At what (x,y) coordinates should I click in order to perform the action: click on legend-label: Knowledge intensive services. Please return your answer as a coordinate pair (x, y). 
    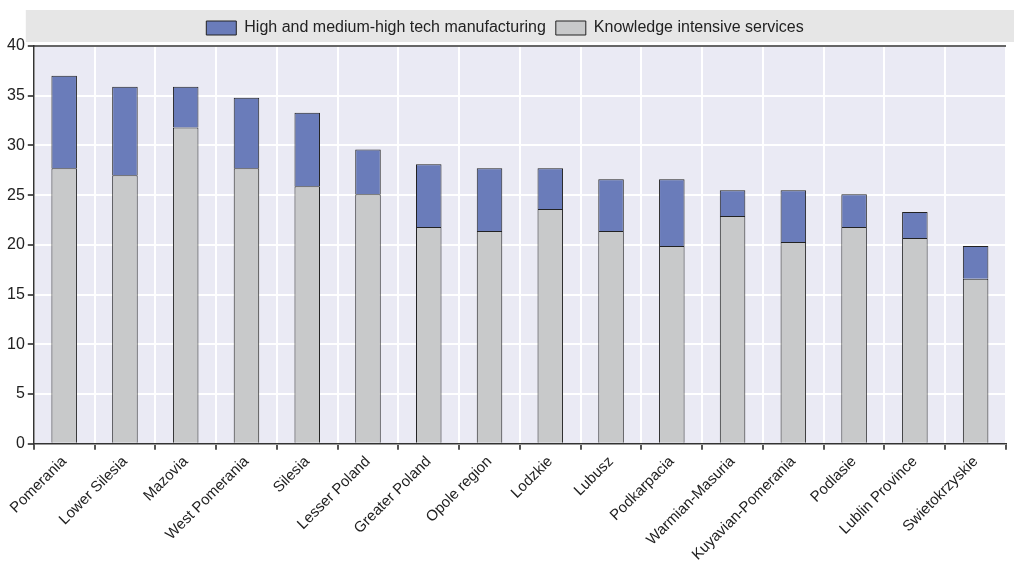
    Looking at the image, I should click on (698, 27).